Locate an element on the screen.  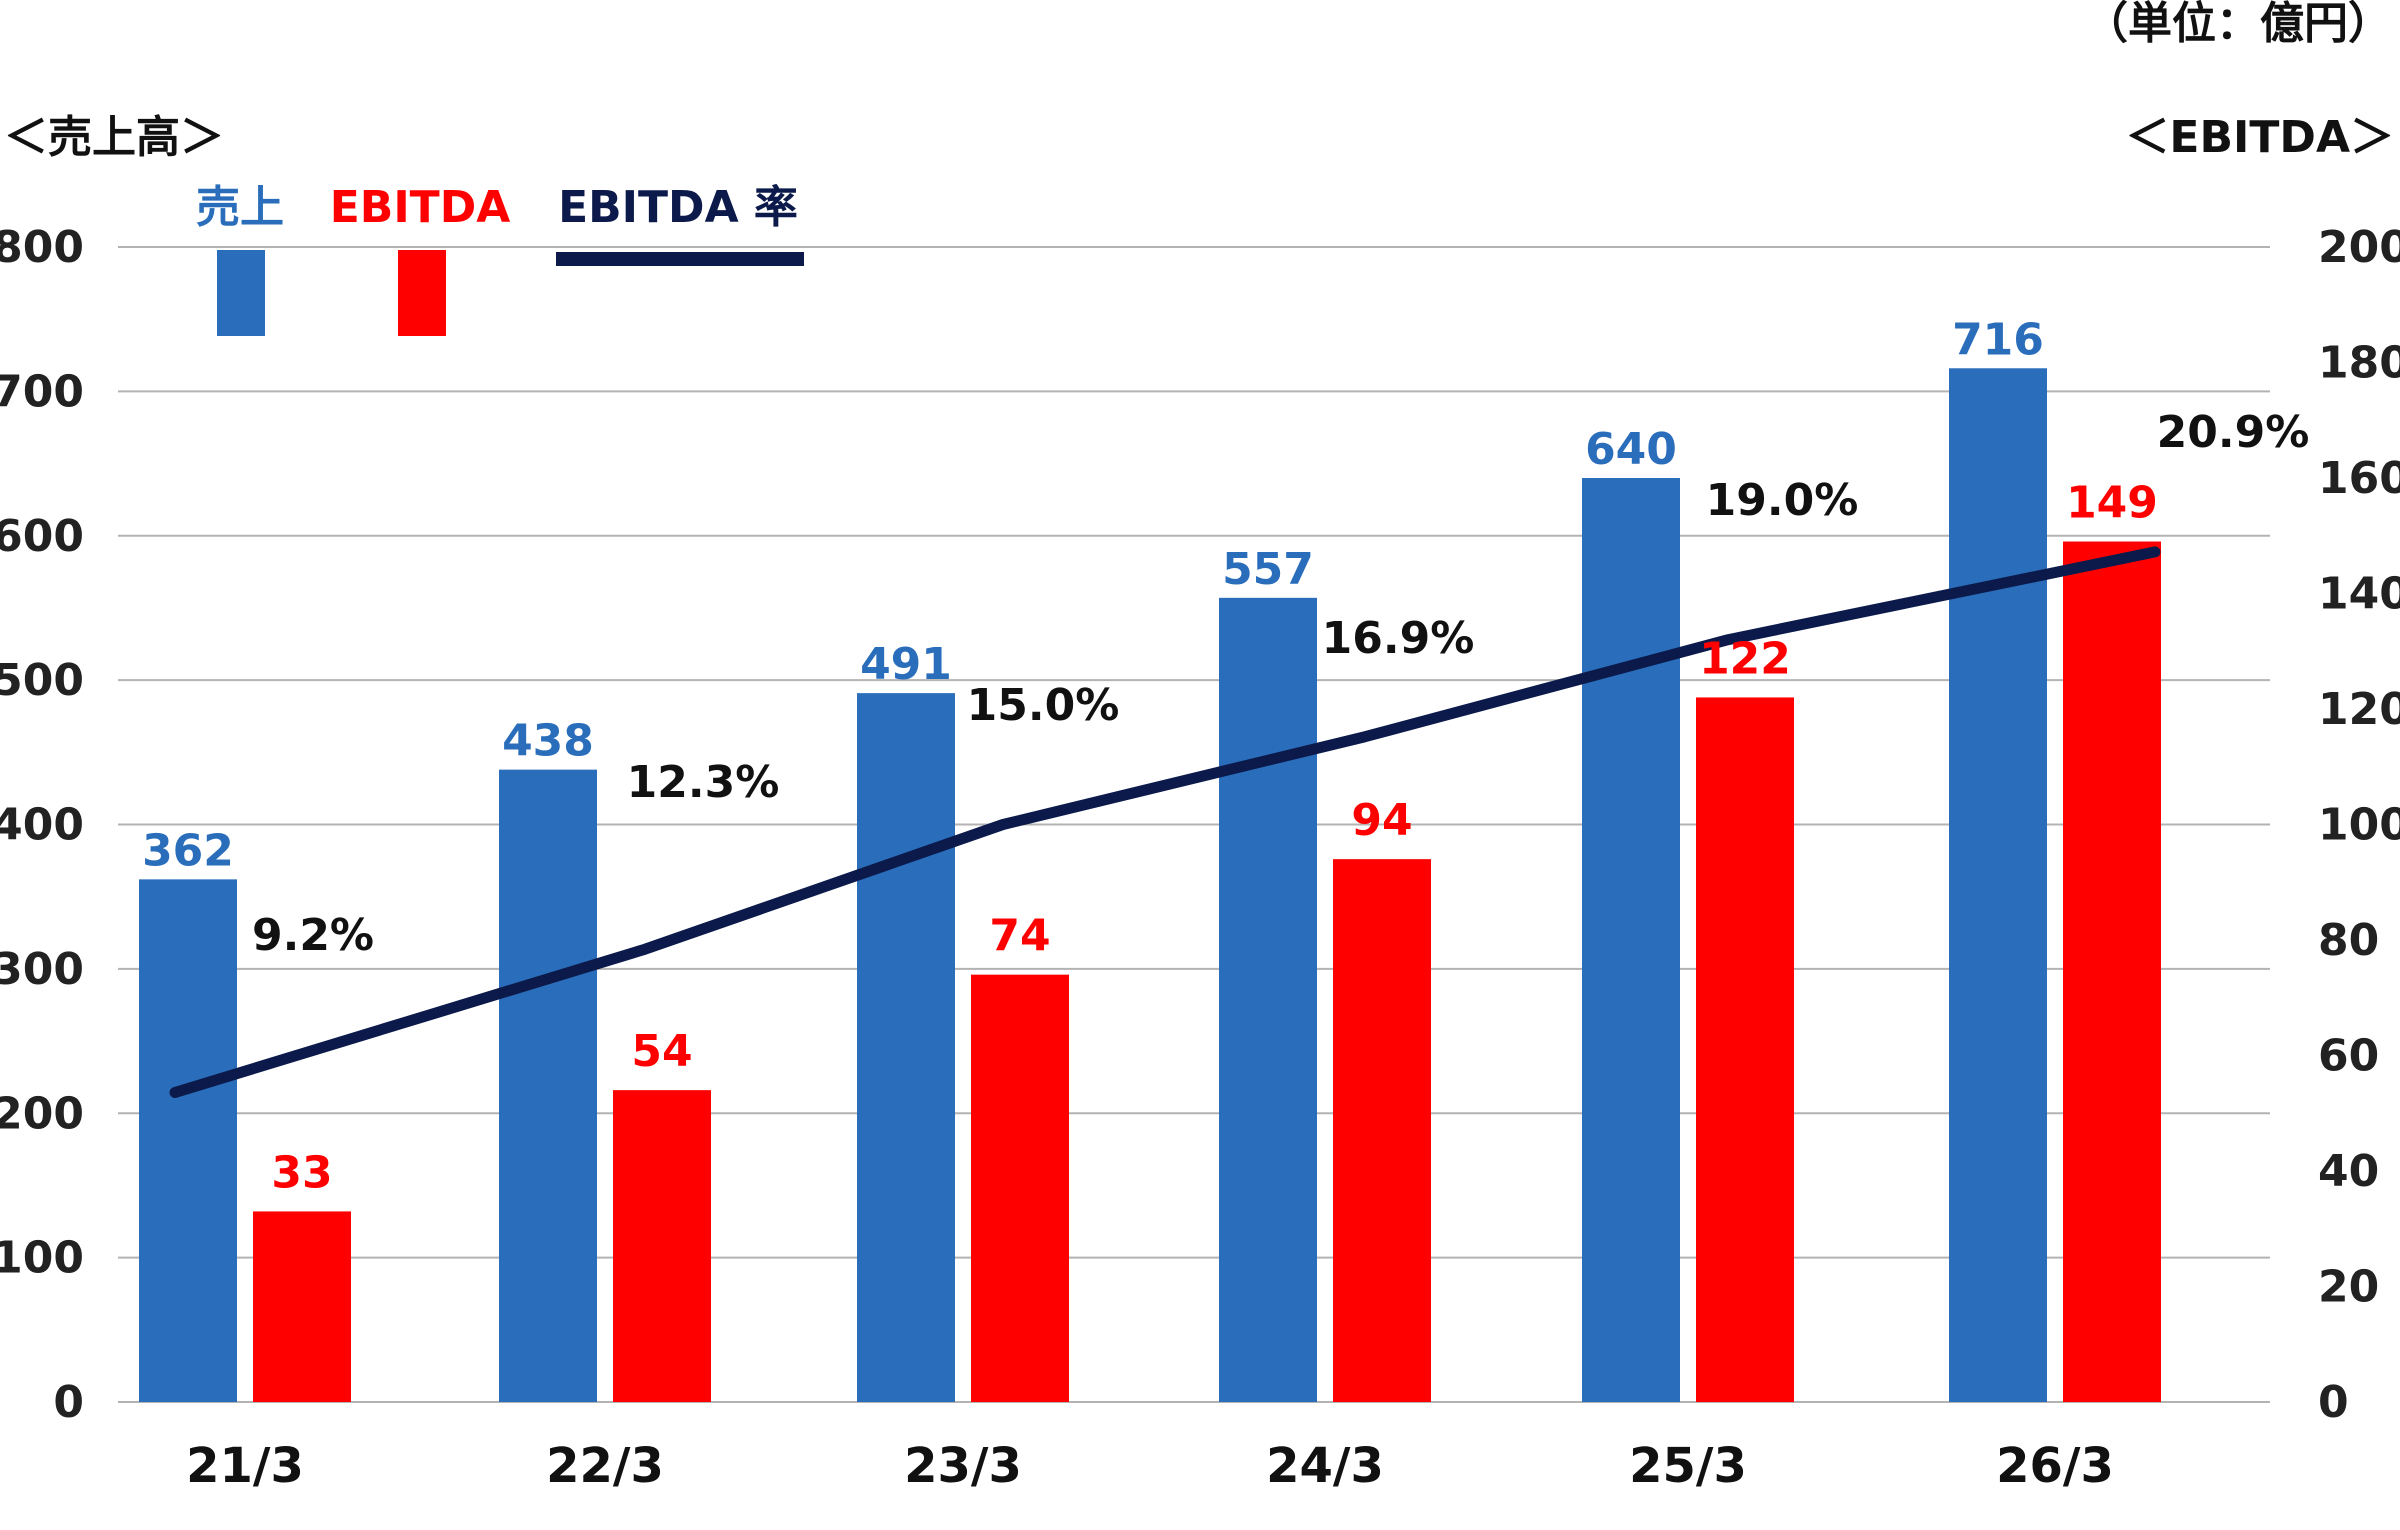
category-label: 23/3 is located at coordinates (963, 1466).